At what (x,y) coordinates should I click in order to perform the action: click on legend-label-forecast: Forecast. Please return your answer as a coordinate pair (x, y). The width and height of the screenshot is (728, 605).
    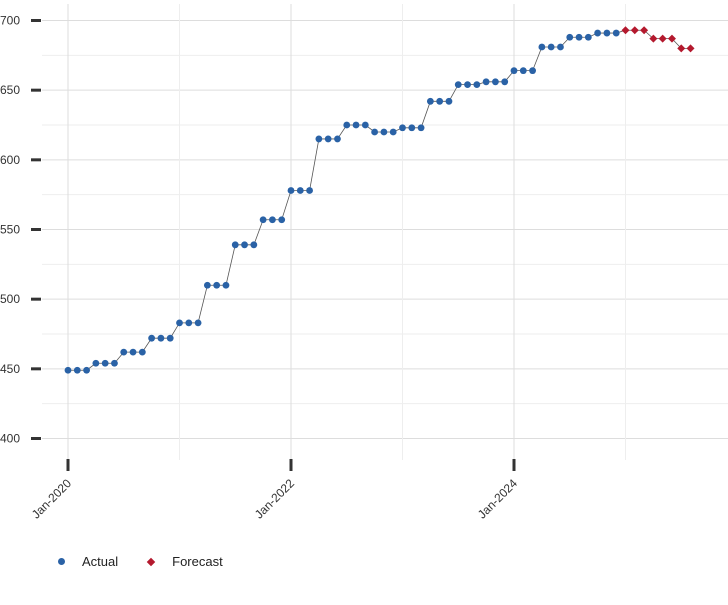
    Looking at the image, I should click on (197, 561).